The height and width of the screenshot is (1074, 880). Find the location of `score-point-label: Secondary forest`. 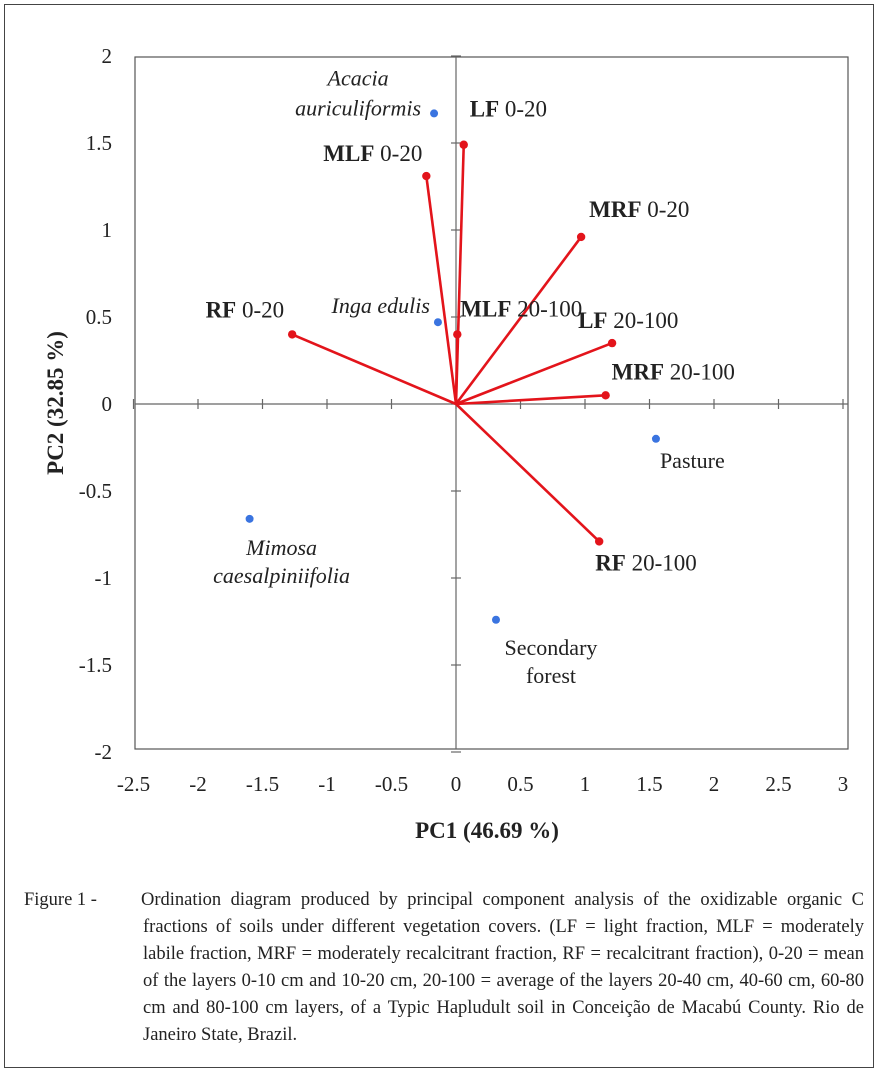

score-point-label: Secondary forest is located at coordinates (551, 661).